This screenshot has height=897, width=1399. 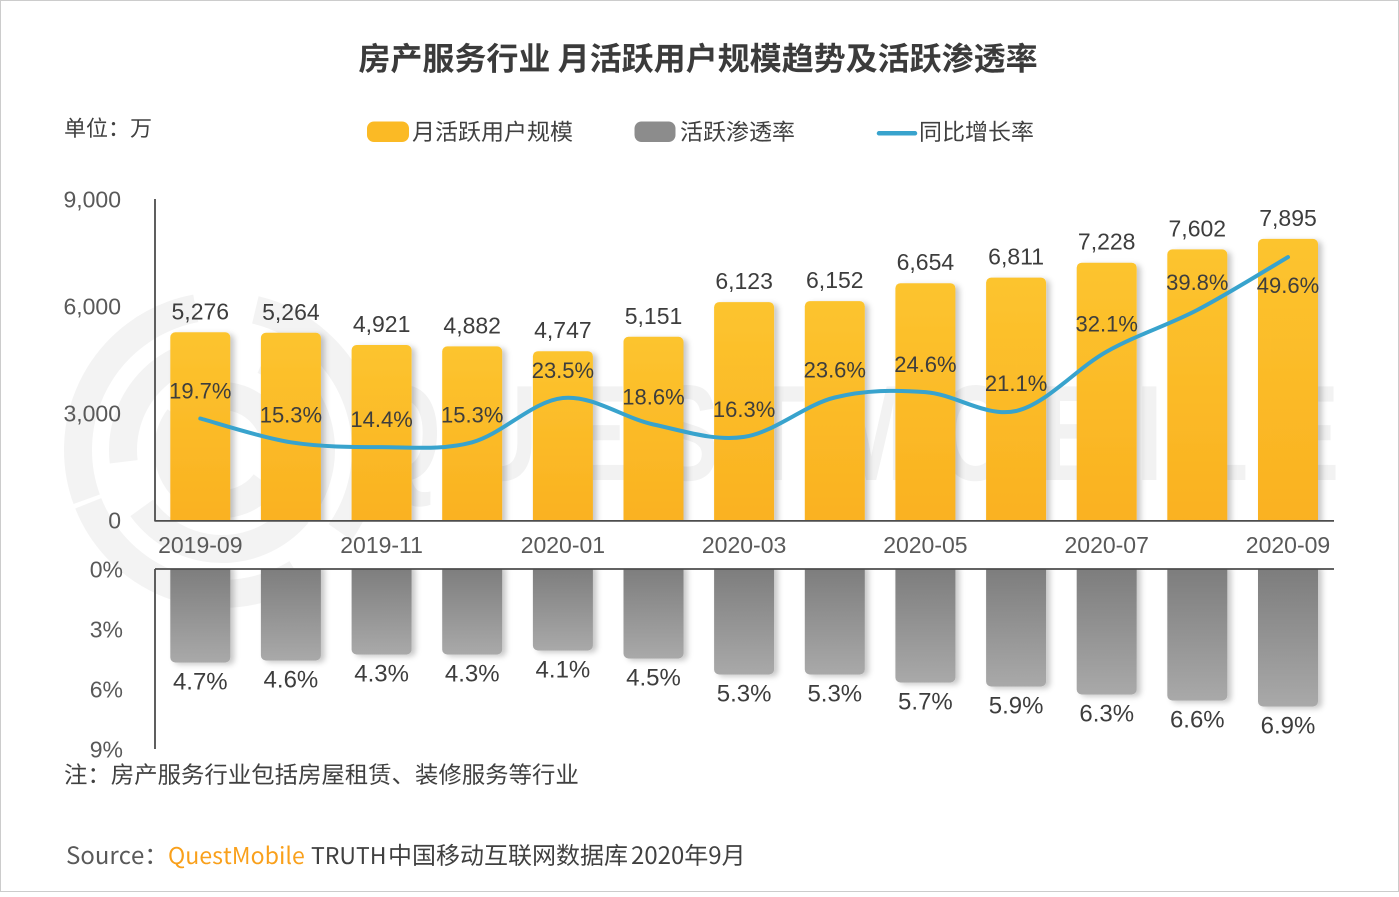 What do you see at coordinates (653, 678) in the screenshot?
I see `svg-text: 4.5%` at bounding box center [653, 678].